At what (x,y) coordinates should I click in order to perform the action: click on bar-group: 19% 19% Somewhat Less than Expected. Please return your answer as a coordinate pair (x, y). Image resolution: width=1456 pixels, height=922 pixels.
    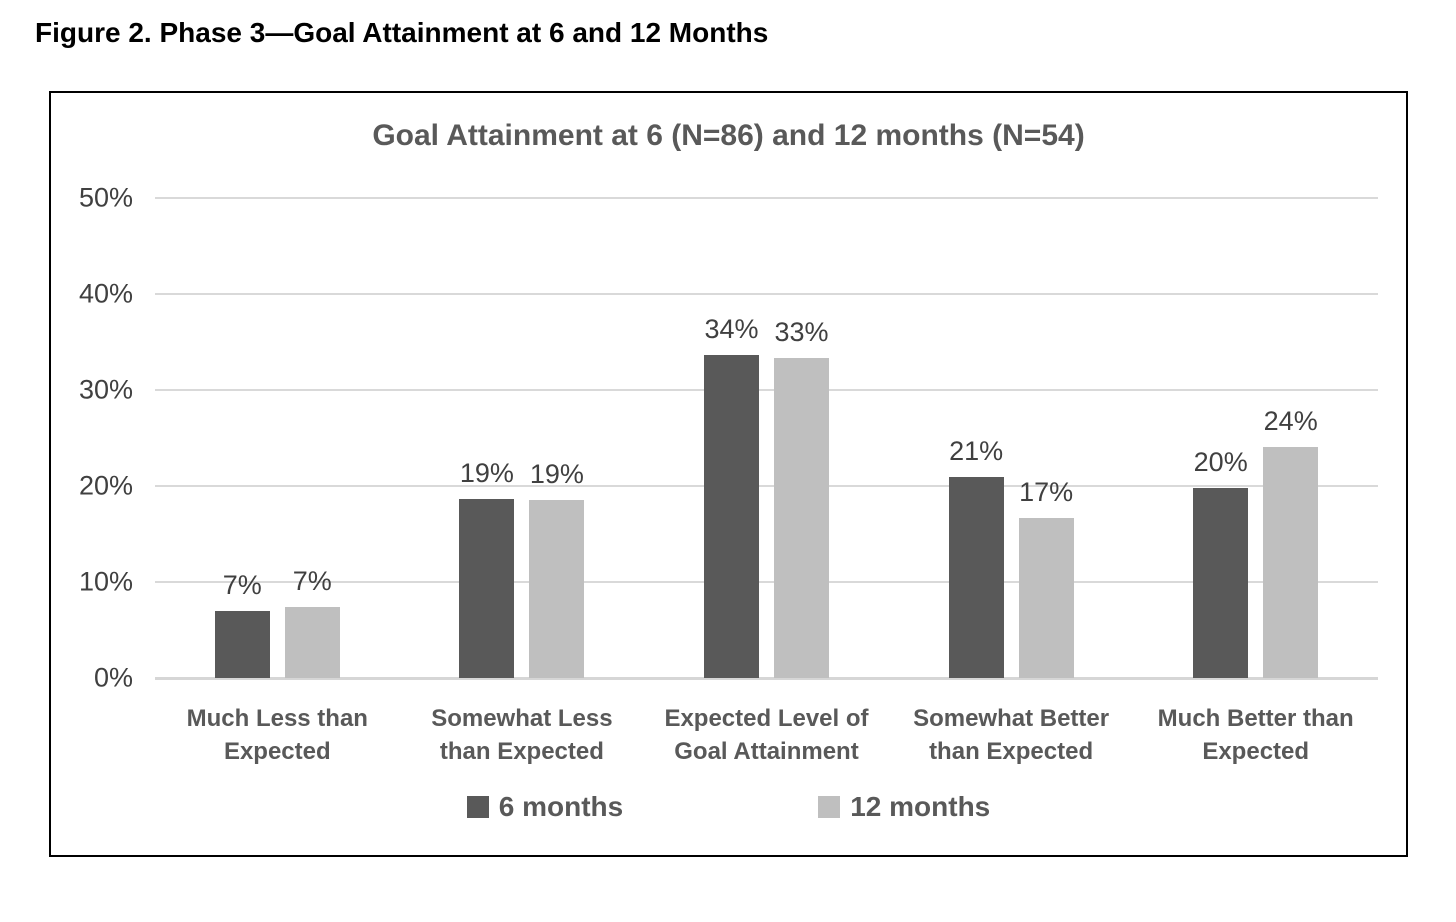
    Looking at the image, I should click on (522, 481).